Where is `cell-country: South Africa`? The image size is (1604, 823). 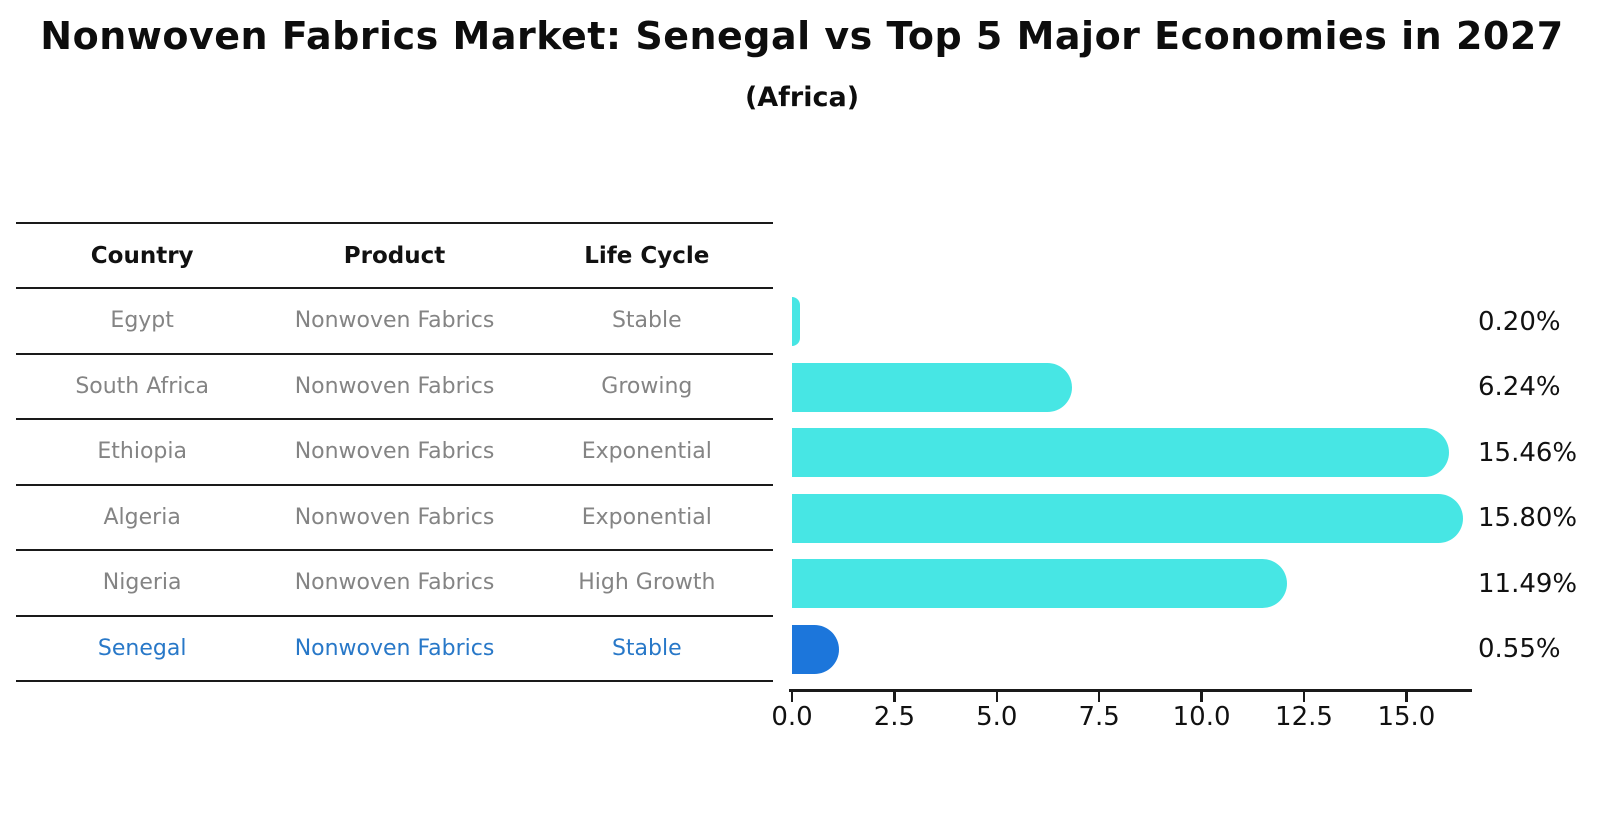 cell-country: South Africa is located at coordinates (142, 386).